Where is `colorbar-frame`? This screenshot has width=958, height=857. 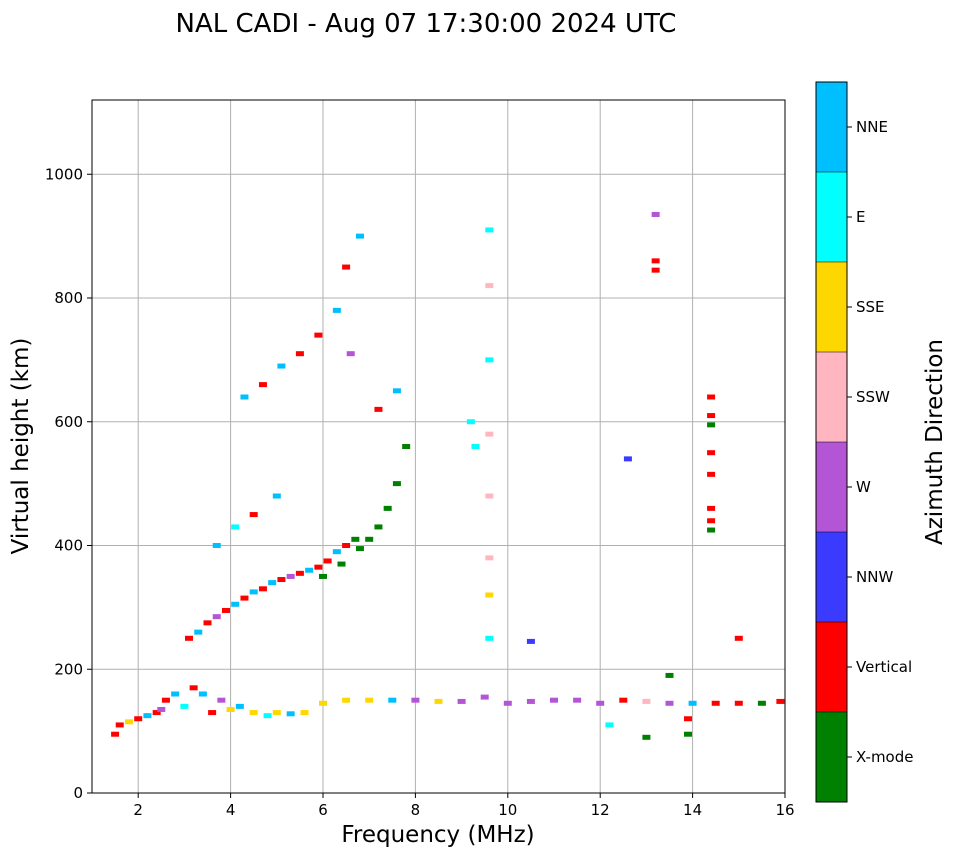 colorbar-frame is located at coordinates (831, 442).